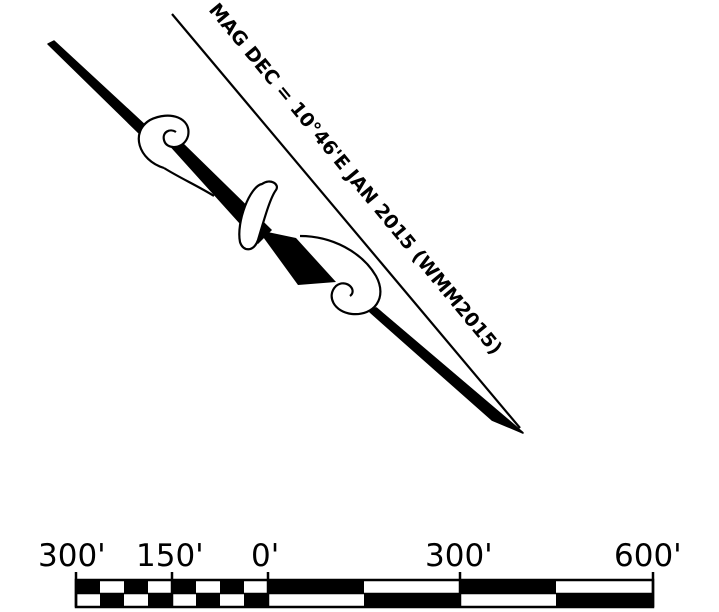  What do you see at coordinates (98, 87) in the screenshot?
I see `arrow-tail-wedge` at bounding box center [98, 87].